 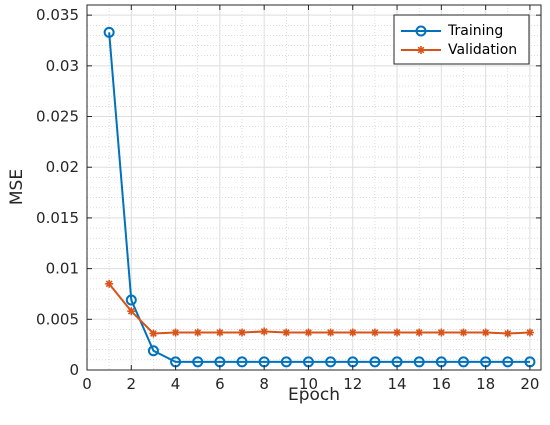 What do you see at coordinates (421, 31) in the screenshot?
I see `legend-training-marker` at bounding box center [421, 31].